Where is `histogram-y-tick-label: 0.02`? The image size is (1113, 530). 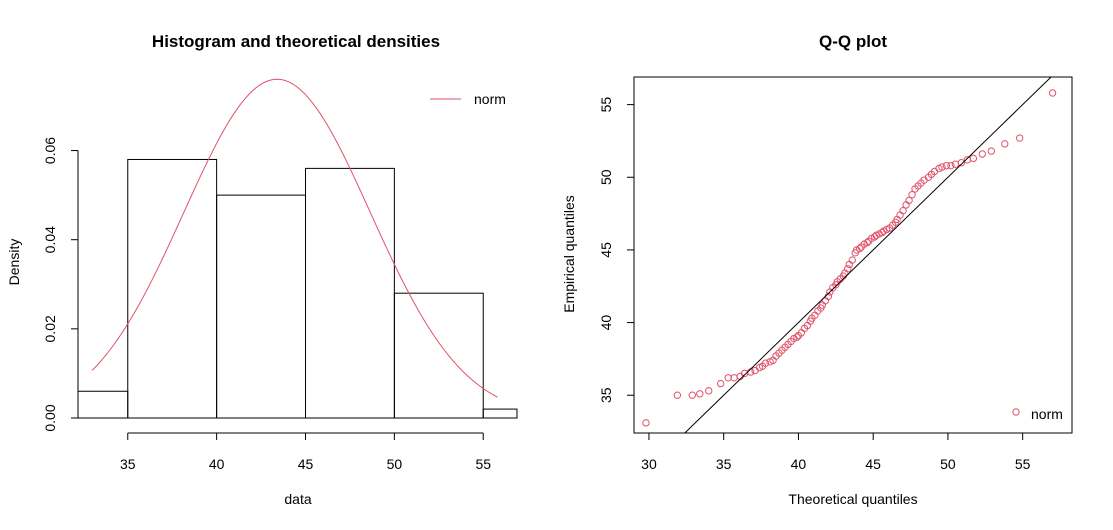 histogram-y-tick-label: 0.02 is located at coordinates (50, 328).